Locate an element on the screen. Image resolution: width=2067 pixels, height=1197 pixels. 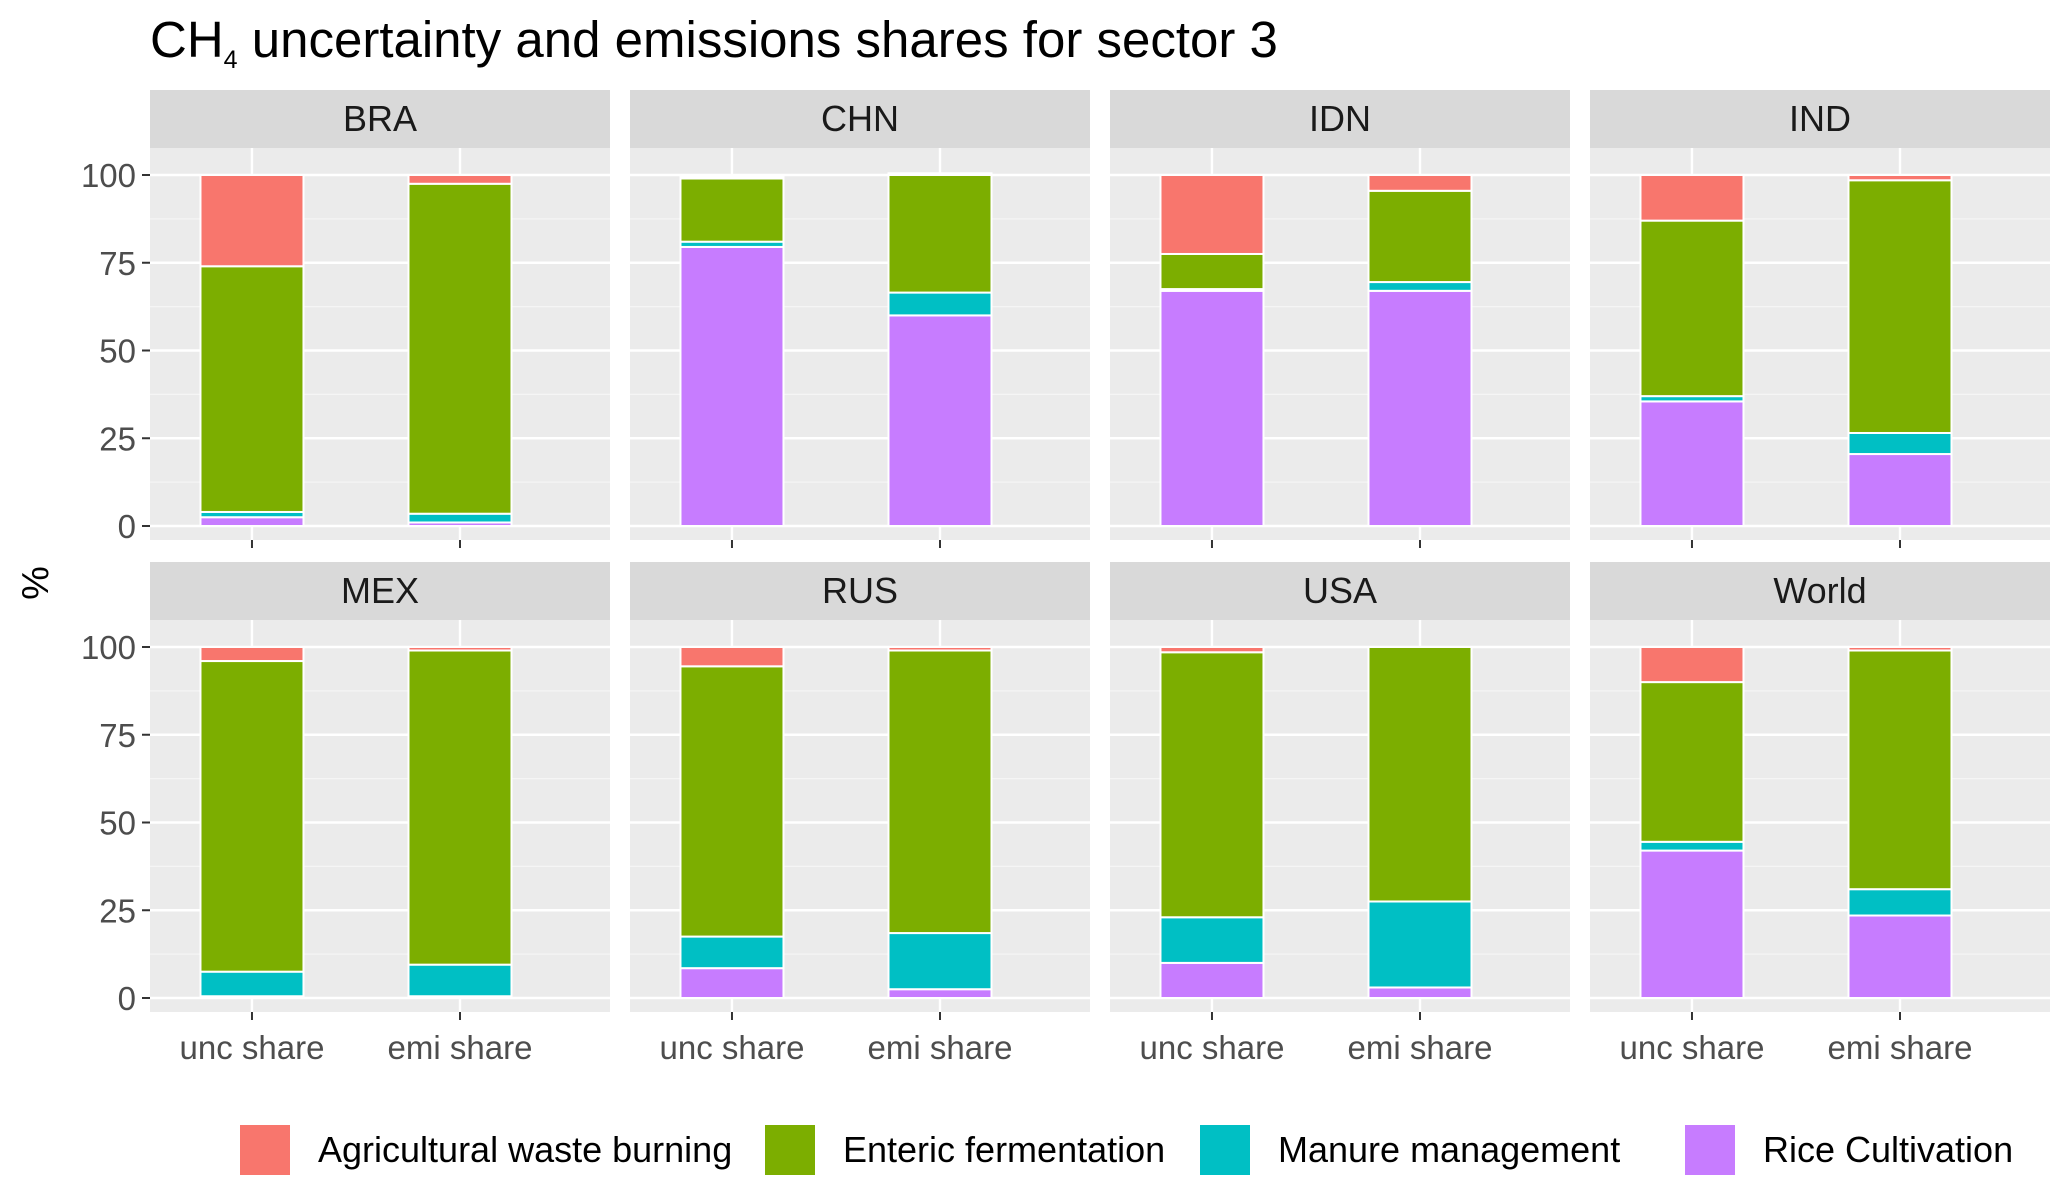
panel-idn: IDN is located at coordinates (1340, 319).